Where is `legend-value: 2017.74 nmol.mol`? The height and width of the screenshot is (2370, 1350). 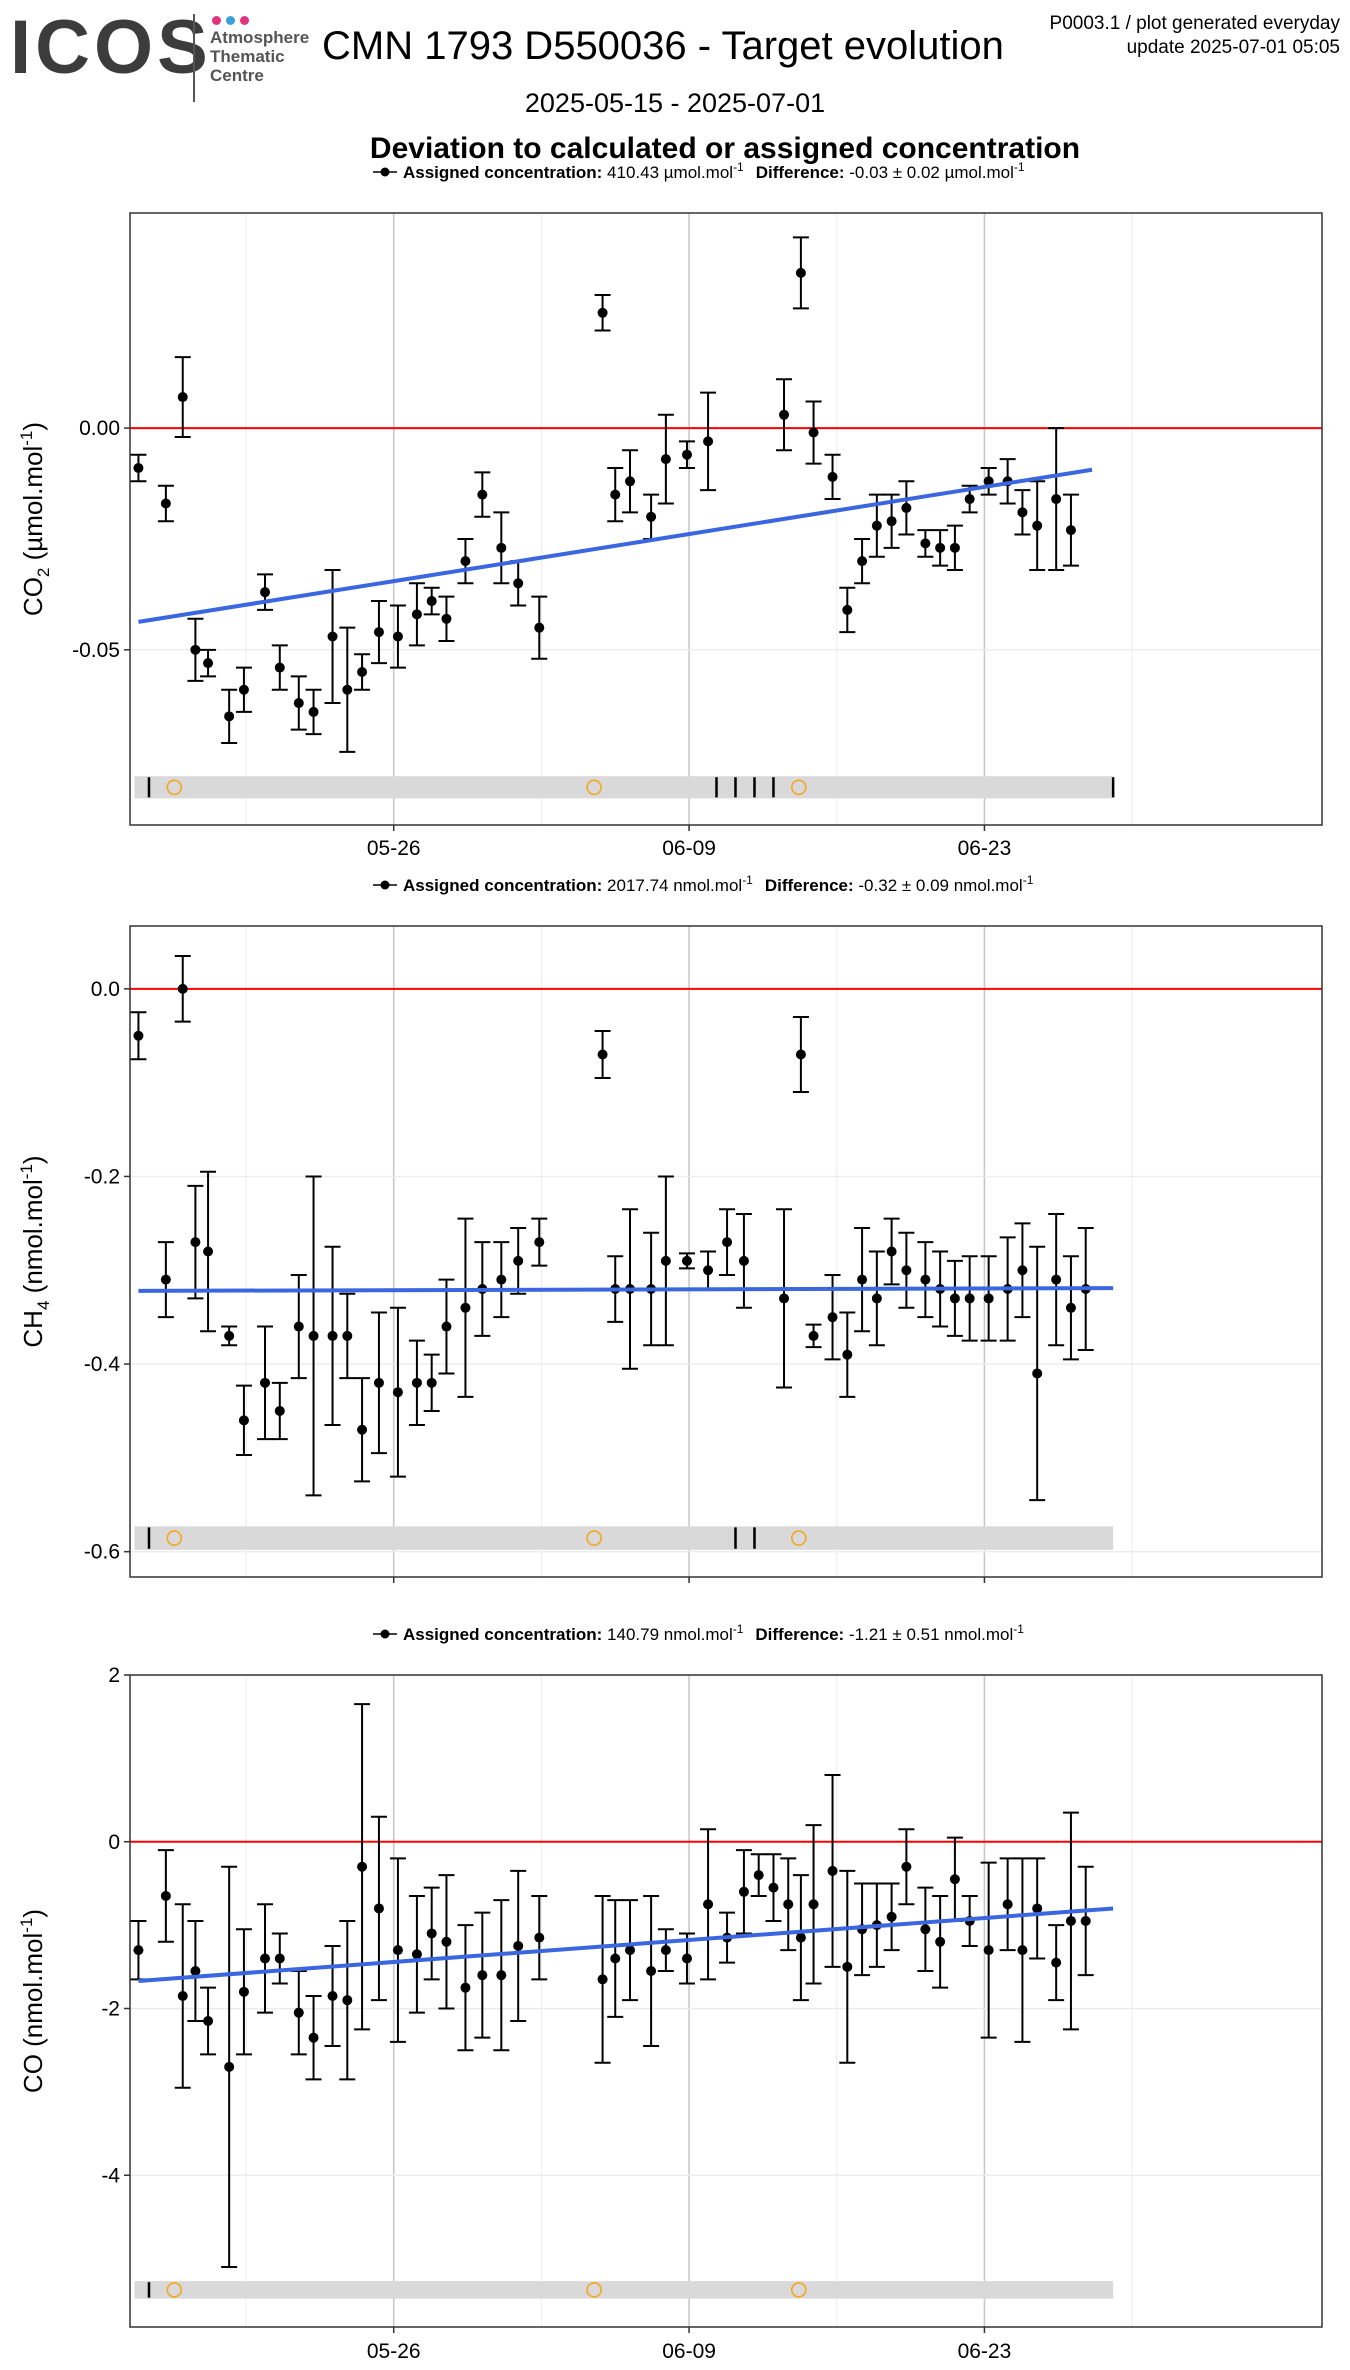 legend-value: 2017.74 nmol.mol is located at coordinates (672, 885).